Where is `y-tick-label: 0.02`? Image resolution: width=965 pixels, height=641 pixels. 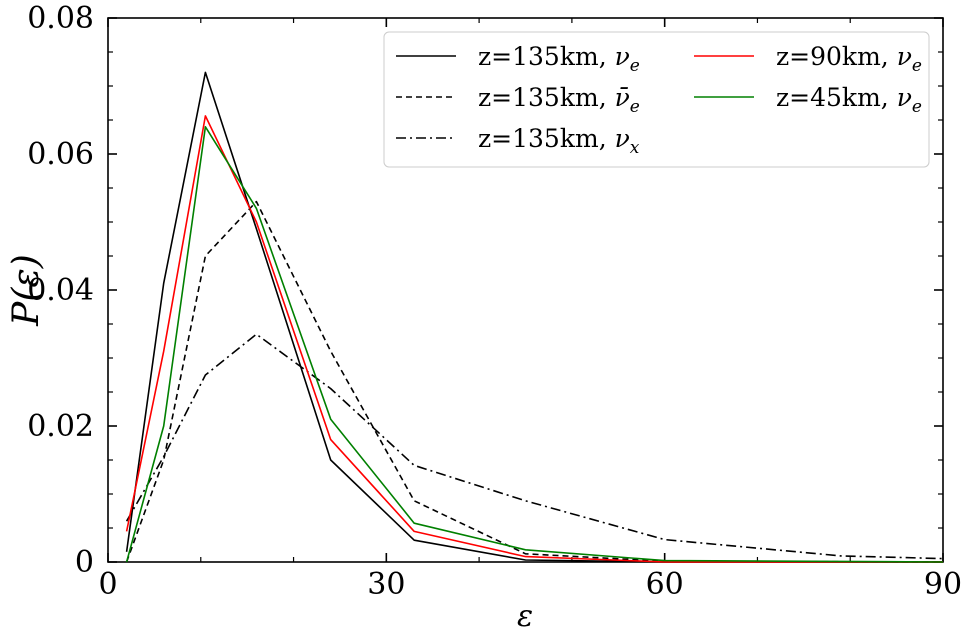 y-tick-label: 0.02 is located at coordinates (60, 426).